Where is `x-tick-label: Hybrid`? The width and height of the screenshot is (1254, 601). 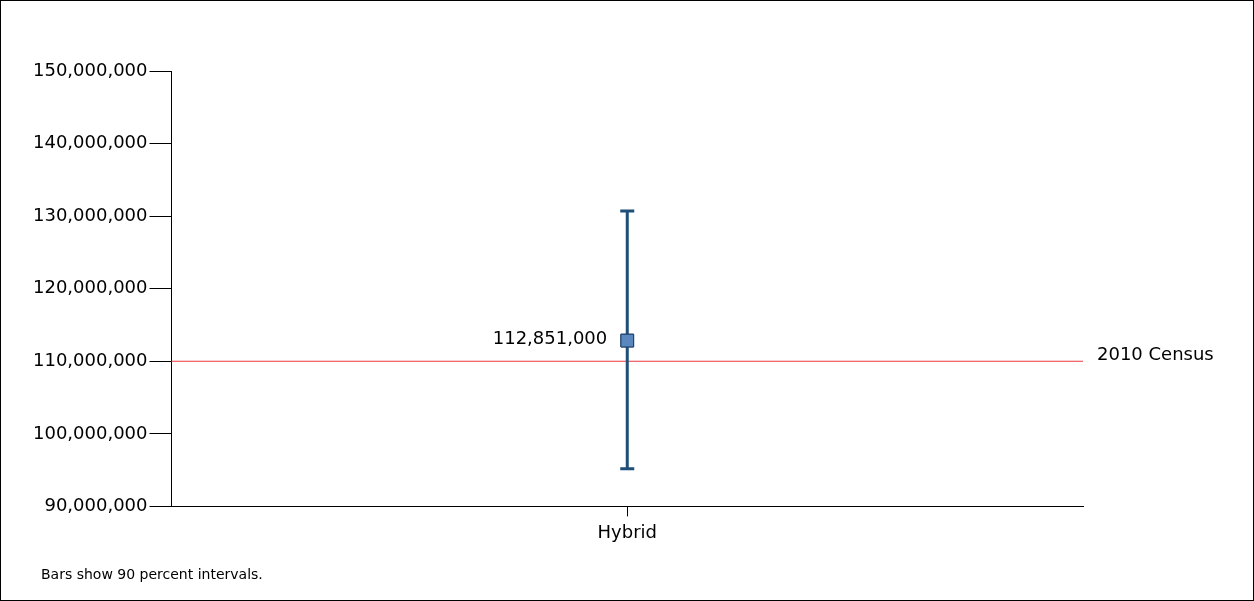
x-tick-label: Hybrid is located at coordinates (627, 531).